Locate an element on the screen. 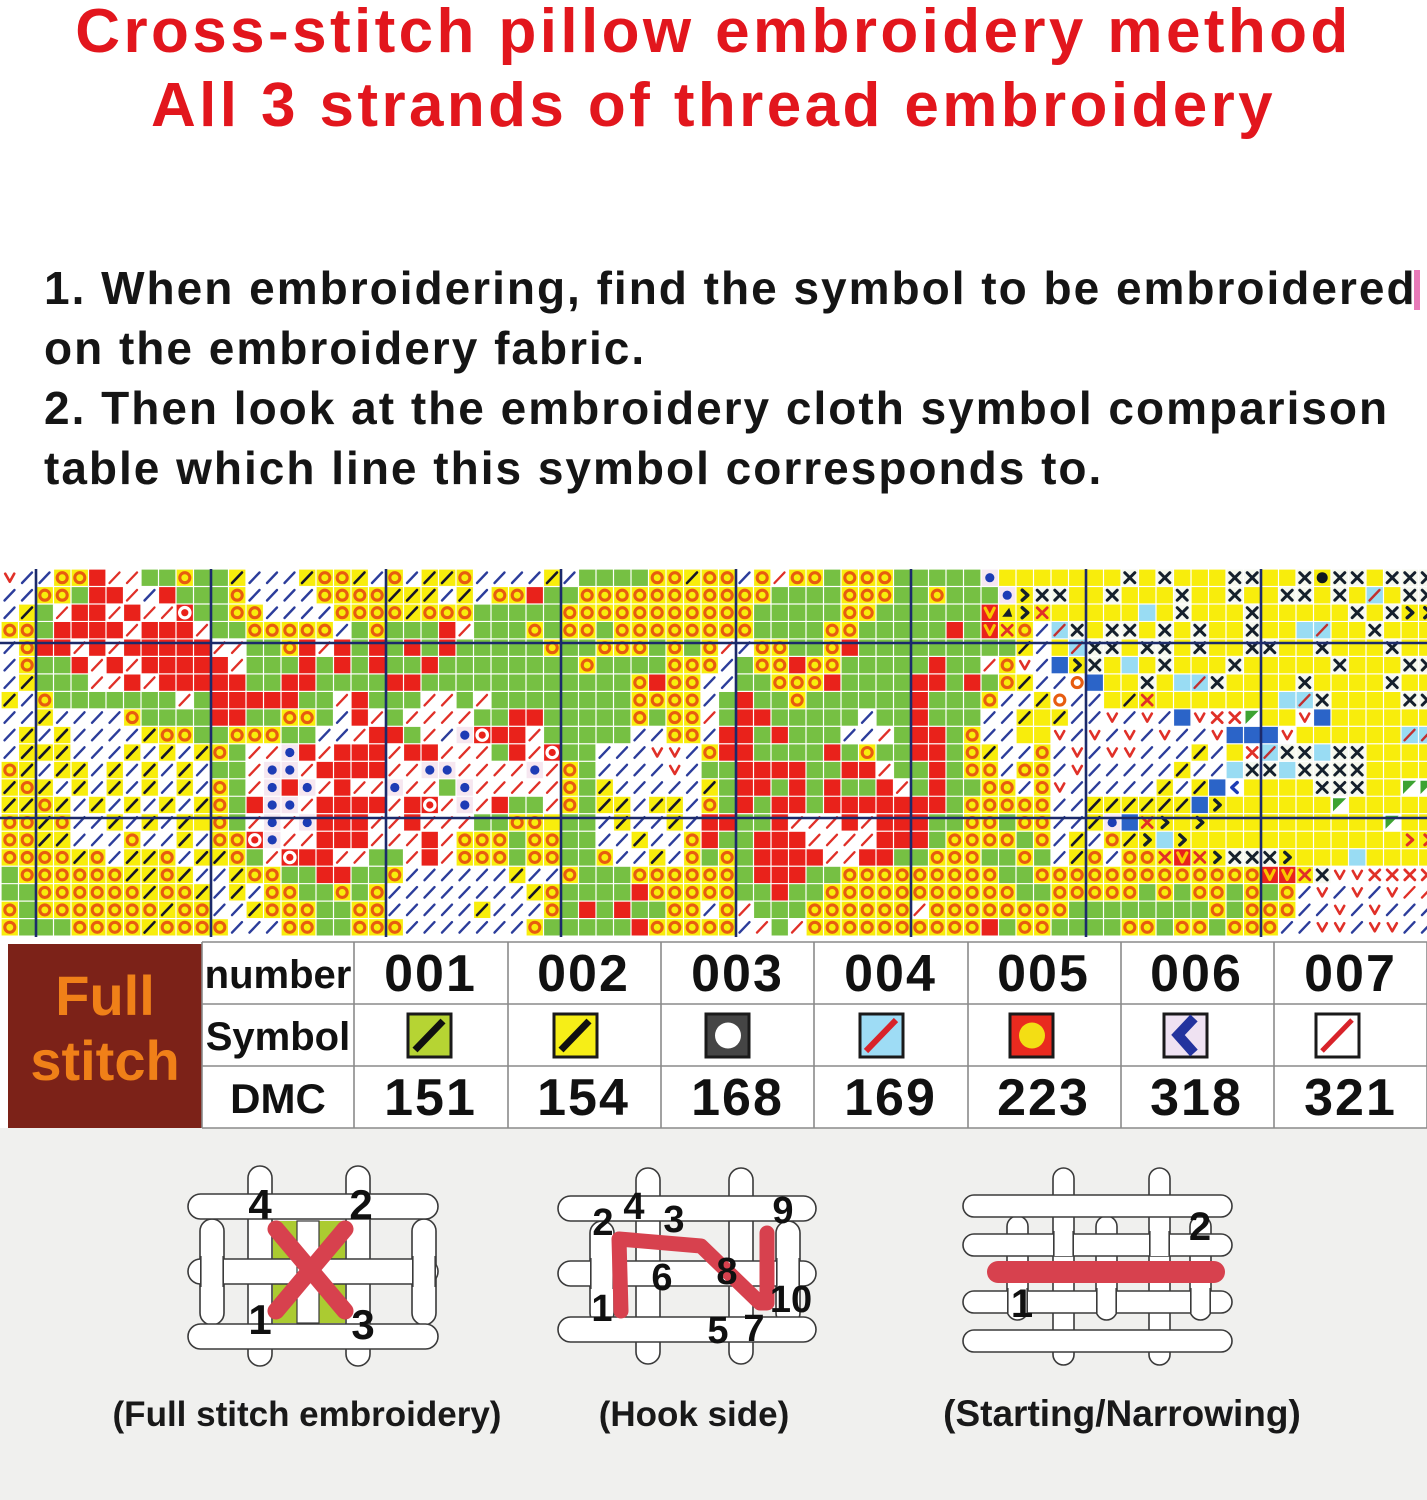 The width and height of the screenshot is (1427, 1500). svg-text: 6 is located at coordinates (661, 1278).